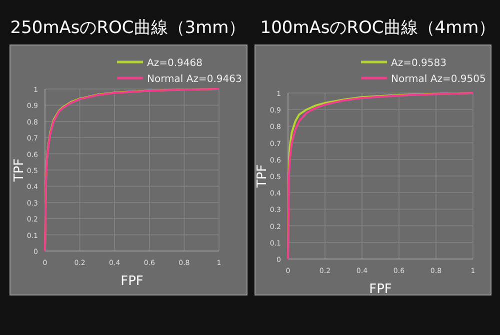 This screenshot has width=500, height=335. I want to click on legend-label: Normal Az=0.9463, so click(194, 79).